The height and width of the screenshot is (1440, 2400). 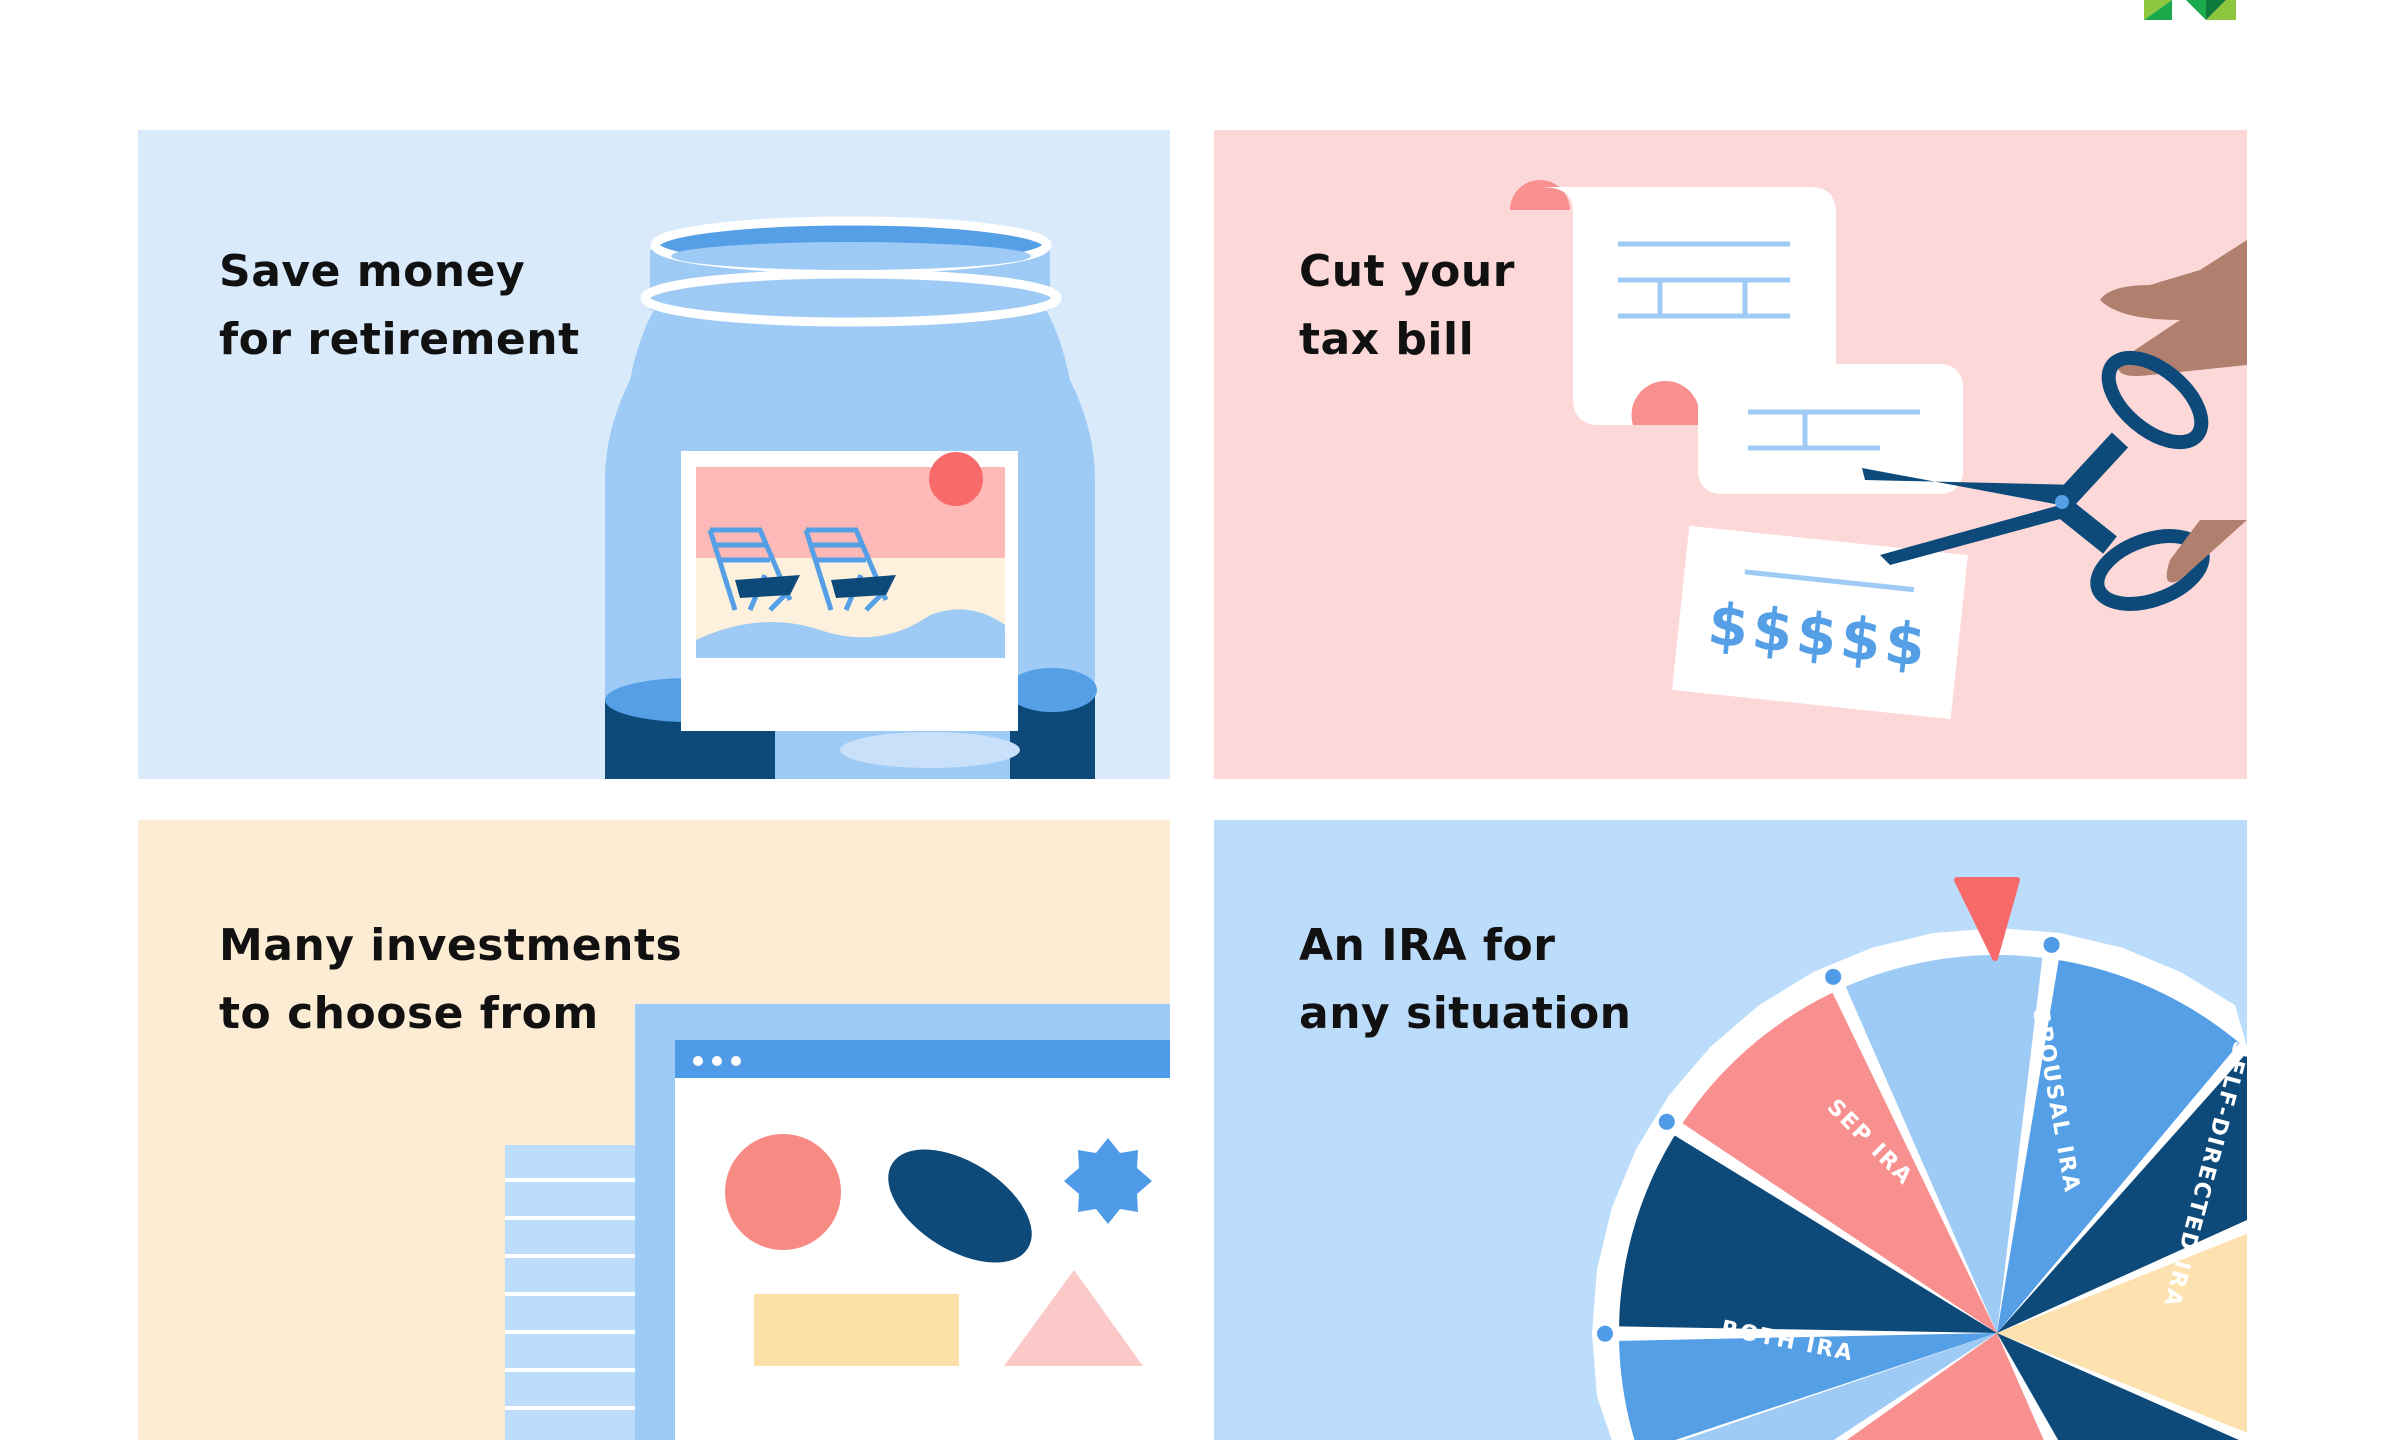 What do you see at coordinates (1427, 945) in the screenshot?
I see `title-line: An IRA for` at bounding box center [1427, 945].